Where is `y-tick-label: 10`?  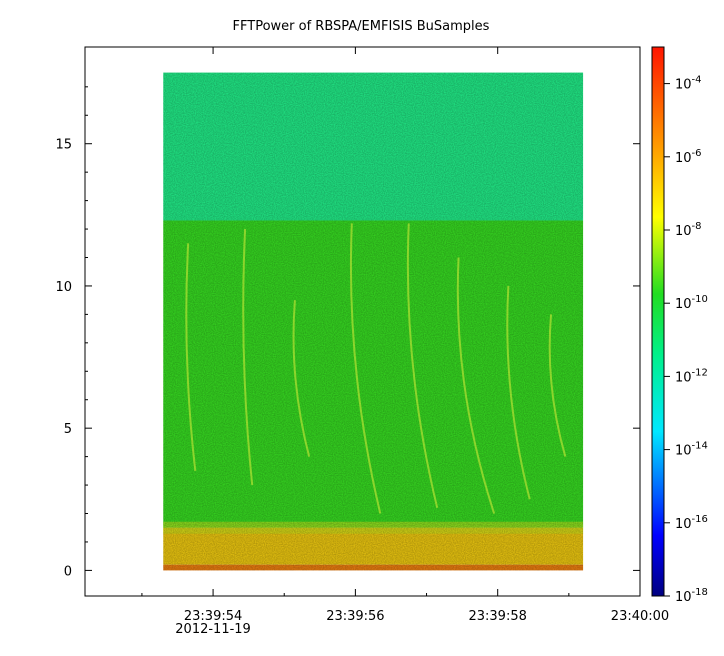 y-tick-label: 10 is located at coordinates (63, 287).